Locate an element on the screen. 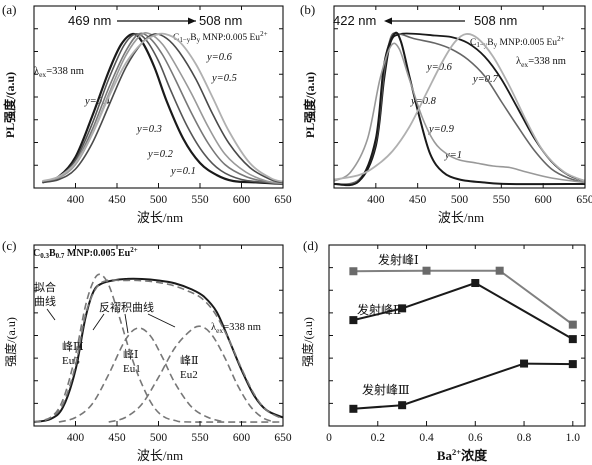 This screenshot has height=465, width=592. panel-a-formula: C1−yBy MNP:0.005 Eu2+ is located at coordinates (220, 37).